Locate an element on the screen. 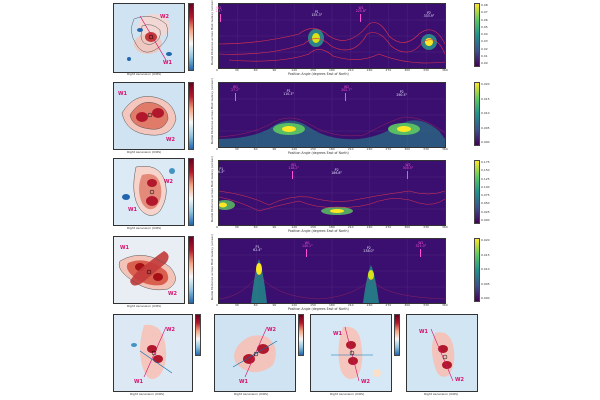 The height and width of the screenshot is (400, 600). colorbar-polar-row4 is located at coordinates (477, 270).